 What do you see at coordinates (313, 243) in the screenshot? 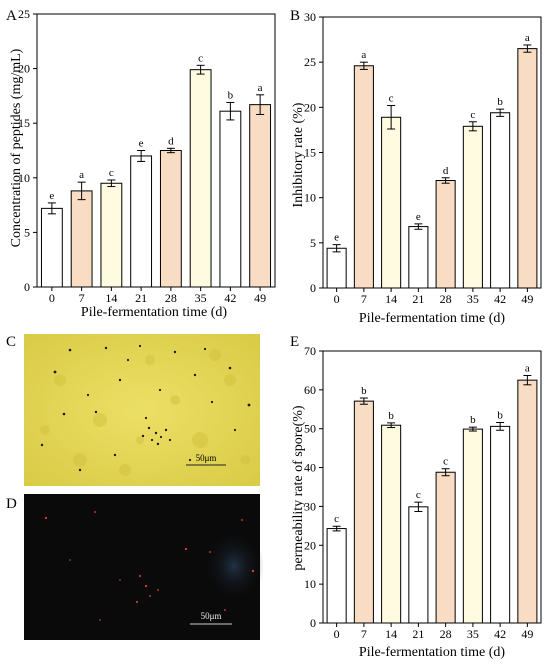
I see `panel-b-y-tick-label: 5` at bounding box center [313, 243].